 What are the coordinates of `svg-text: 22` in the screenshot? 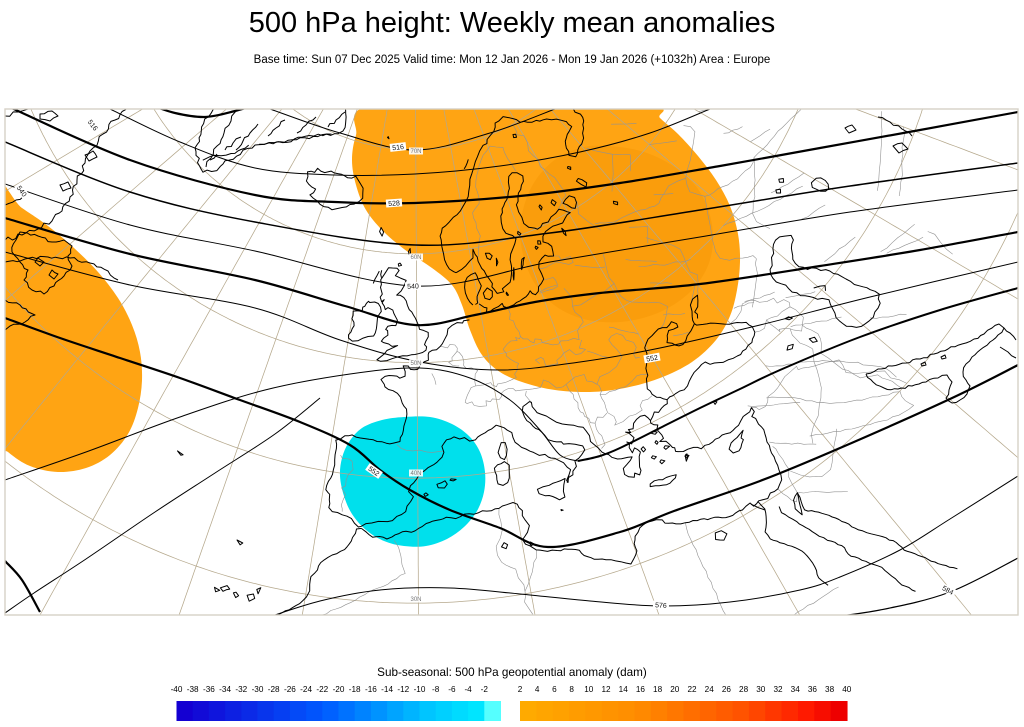 It's located at (692, 689).